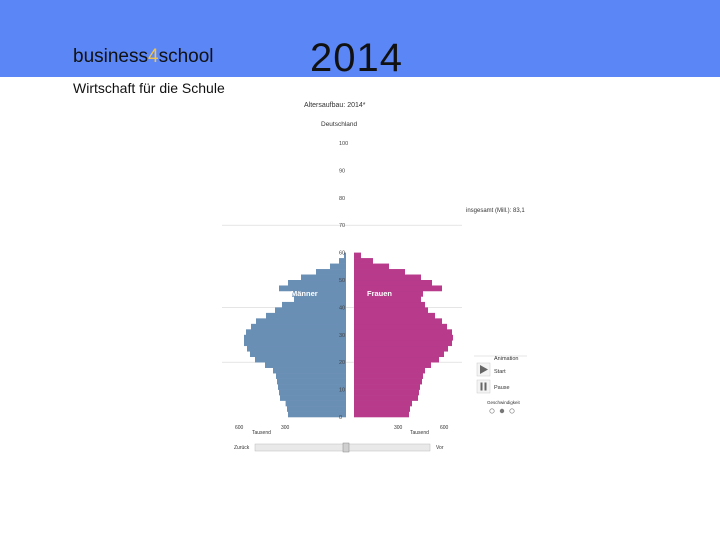 This screenshot has width=720, height=540. I want to click on x-tick-right-600: 600, so click(444, 428).